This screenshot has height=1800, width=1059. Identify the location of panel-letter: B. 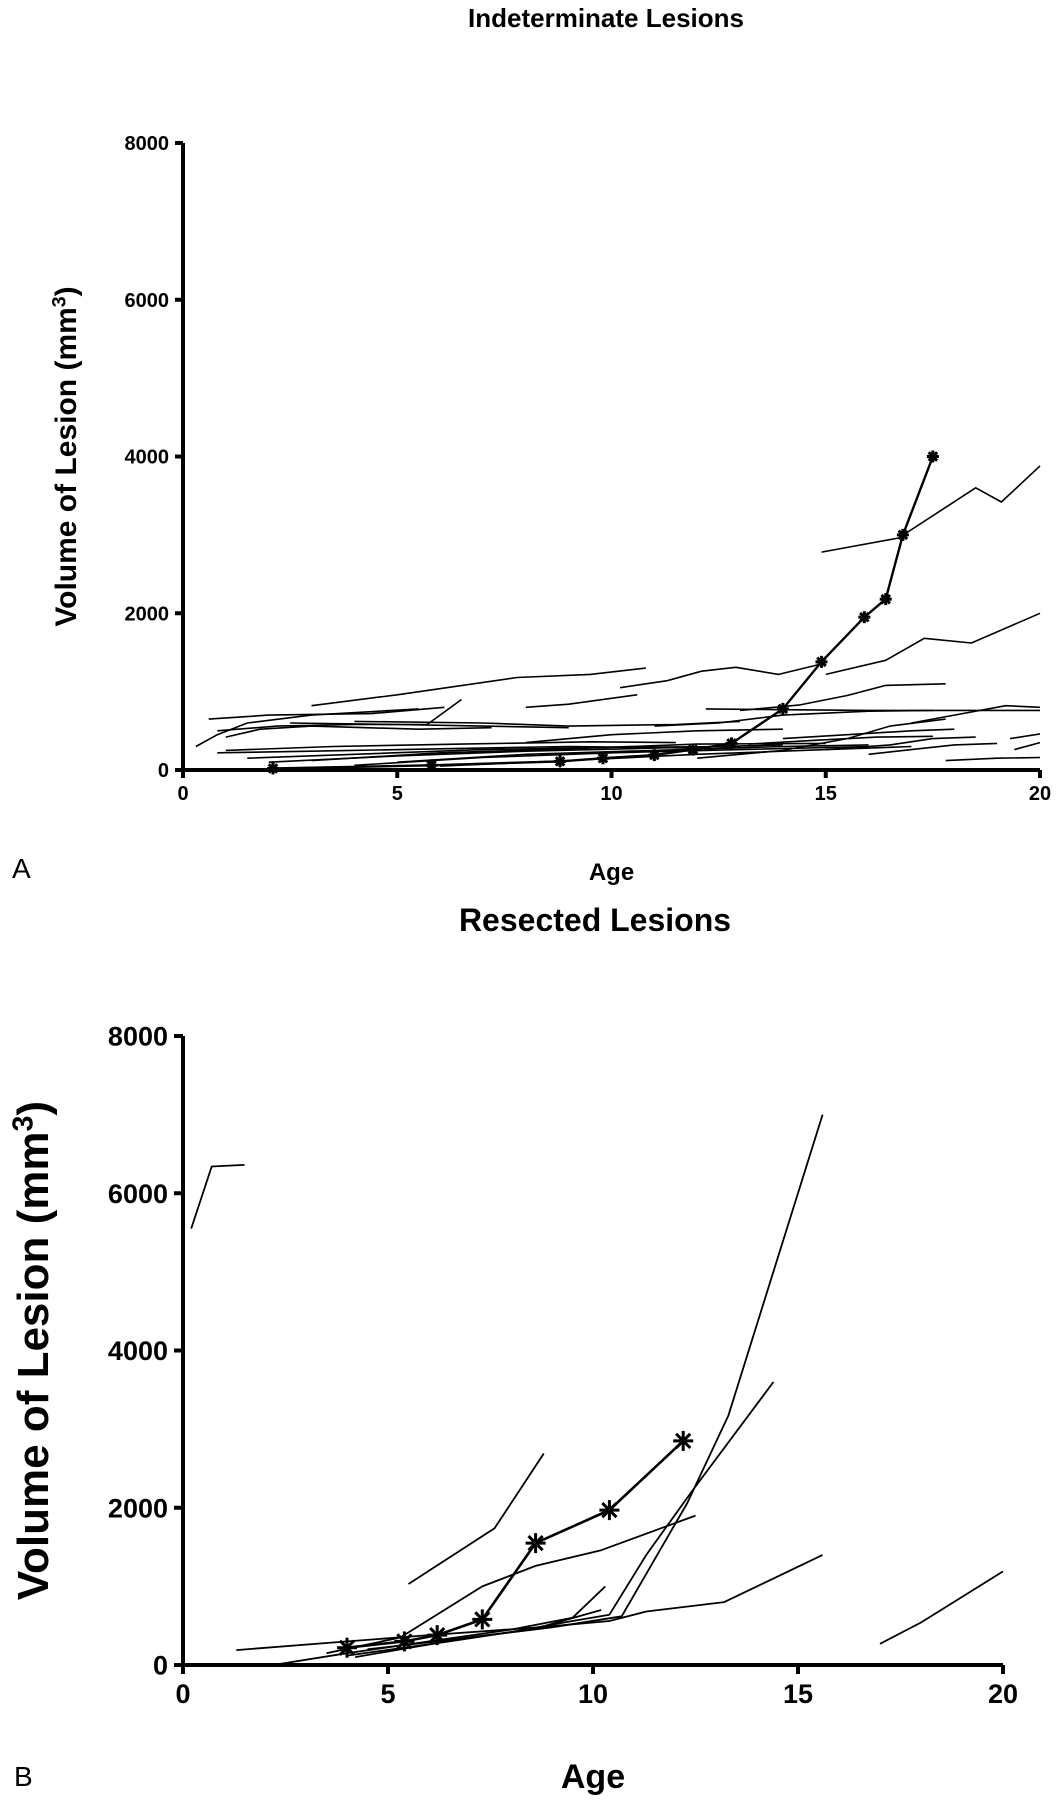
(23, 1776).